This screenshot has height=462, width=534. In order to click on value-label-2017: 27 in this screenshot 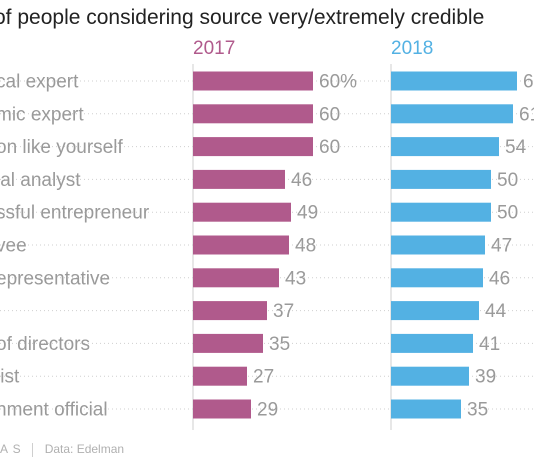, I will do `click(263, 377)`.